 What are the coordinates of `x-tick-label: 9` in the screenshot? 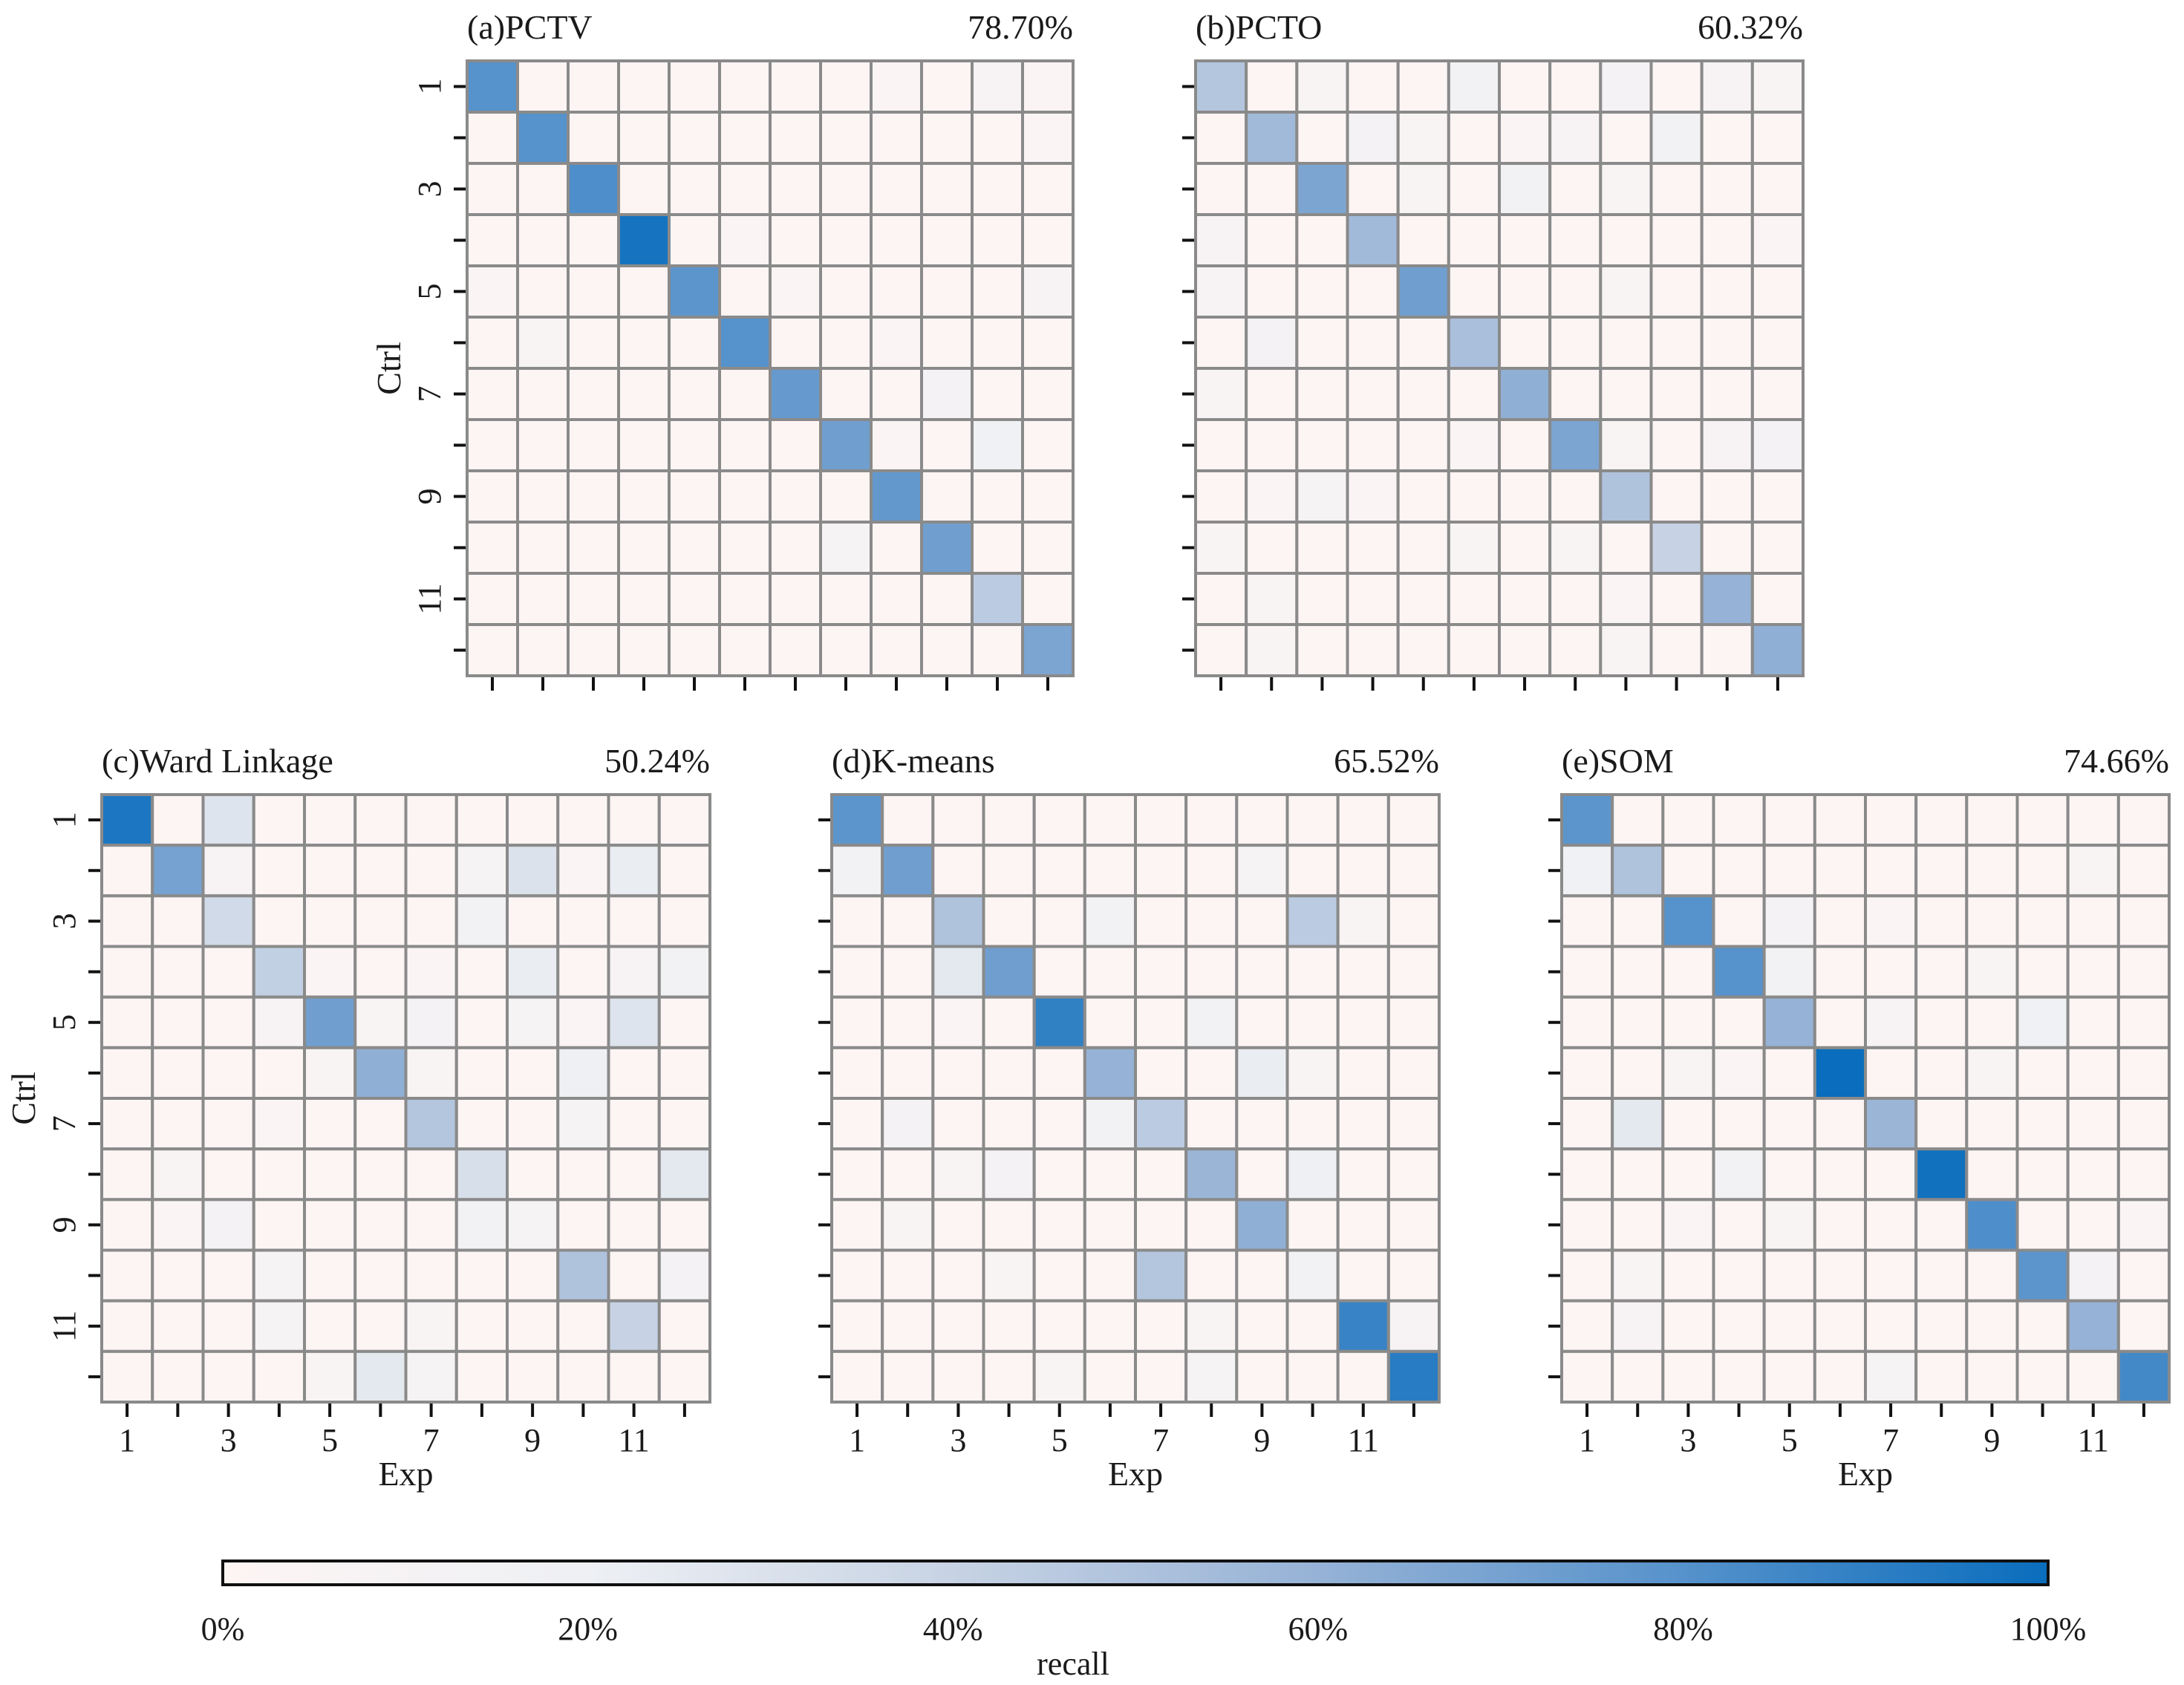 It's located at (533, 1441).